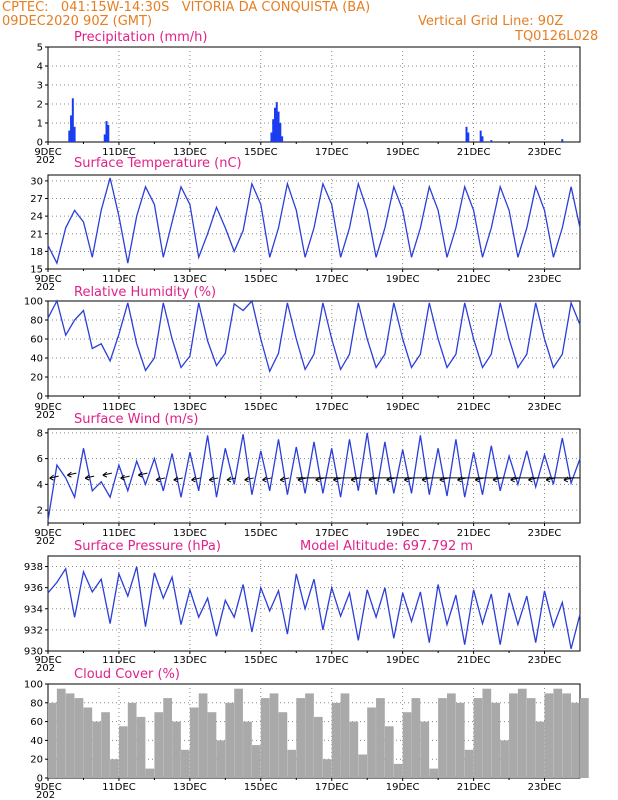 This screenshot has height=800, width=618. I want to click on y-tick-label: 934, so click(33, 609).